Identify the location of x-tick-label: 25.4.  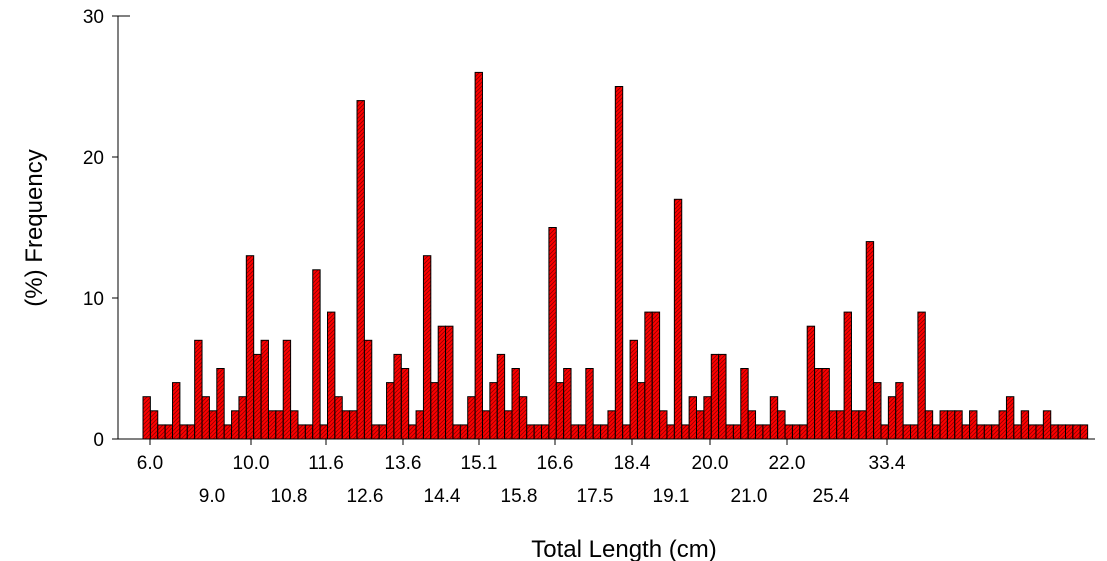
(831, 496).